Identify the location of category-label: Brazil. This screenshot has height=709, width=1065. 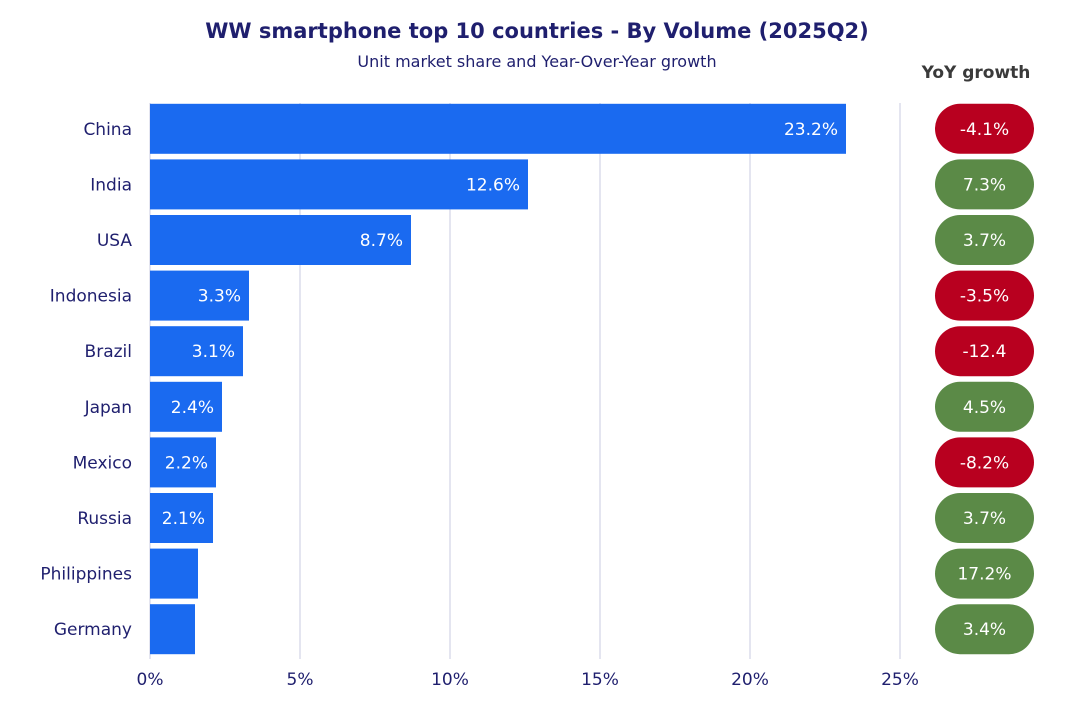
(108, 352).